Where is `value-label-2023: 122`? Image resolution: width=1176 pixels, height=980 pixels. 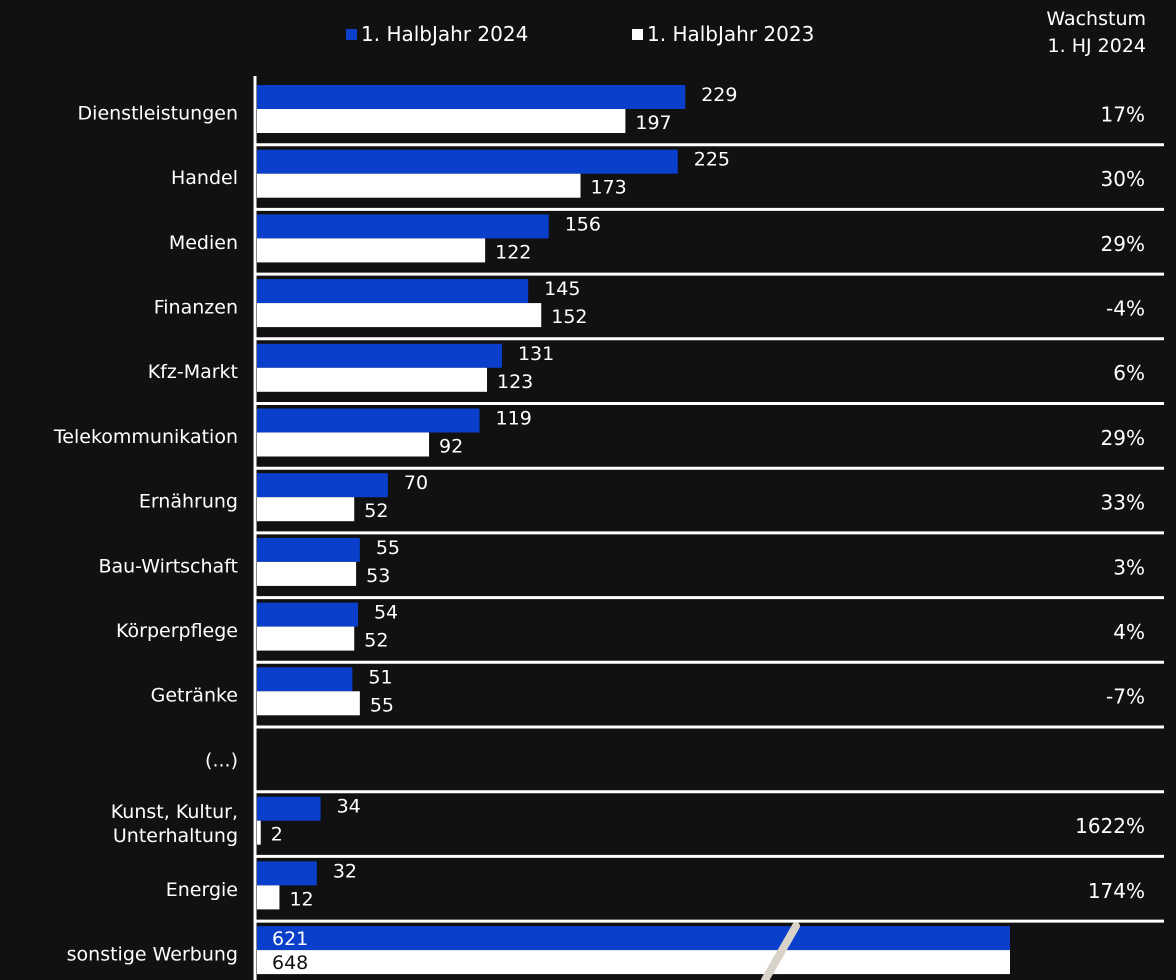 value-label-2023: 122 is located at coordinates (513, 252).